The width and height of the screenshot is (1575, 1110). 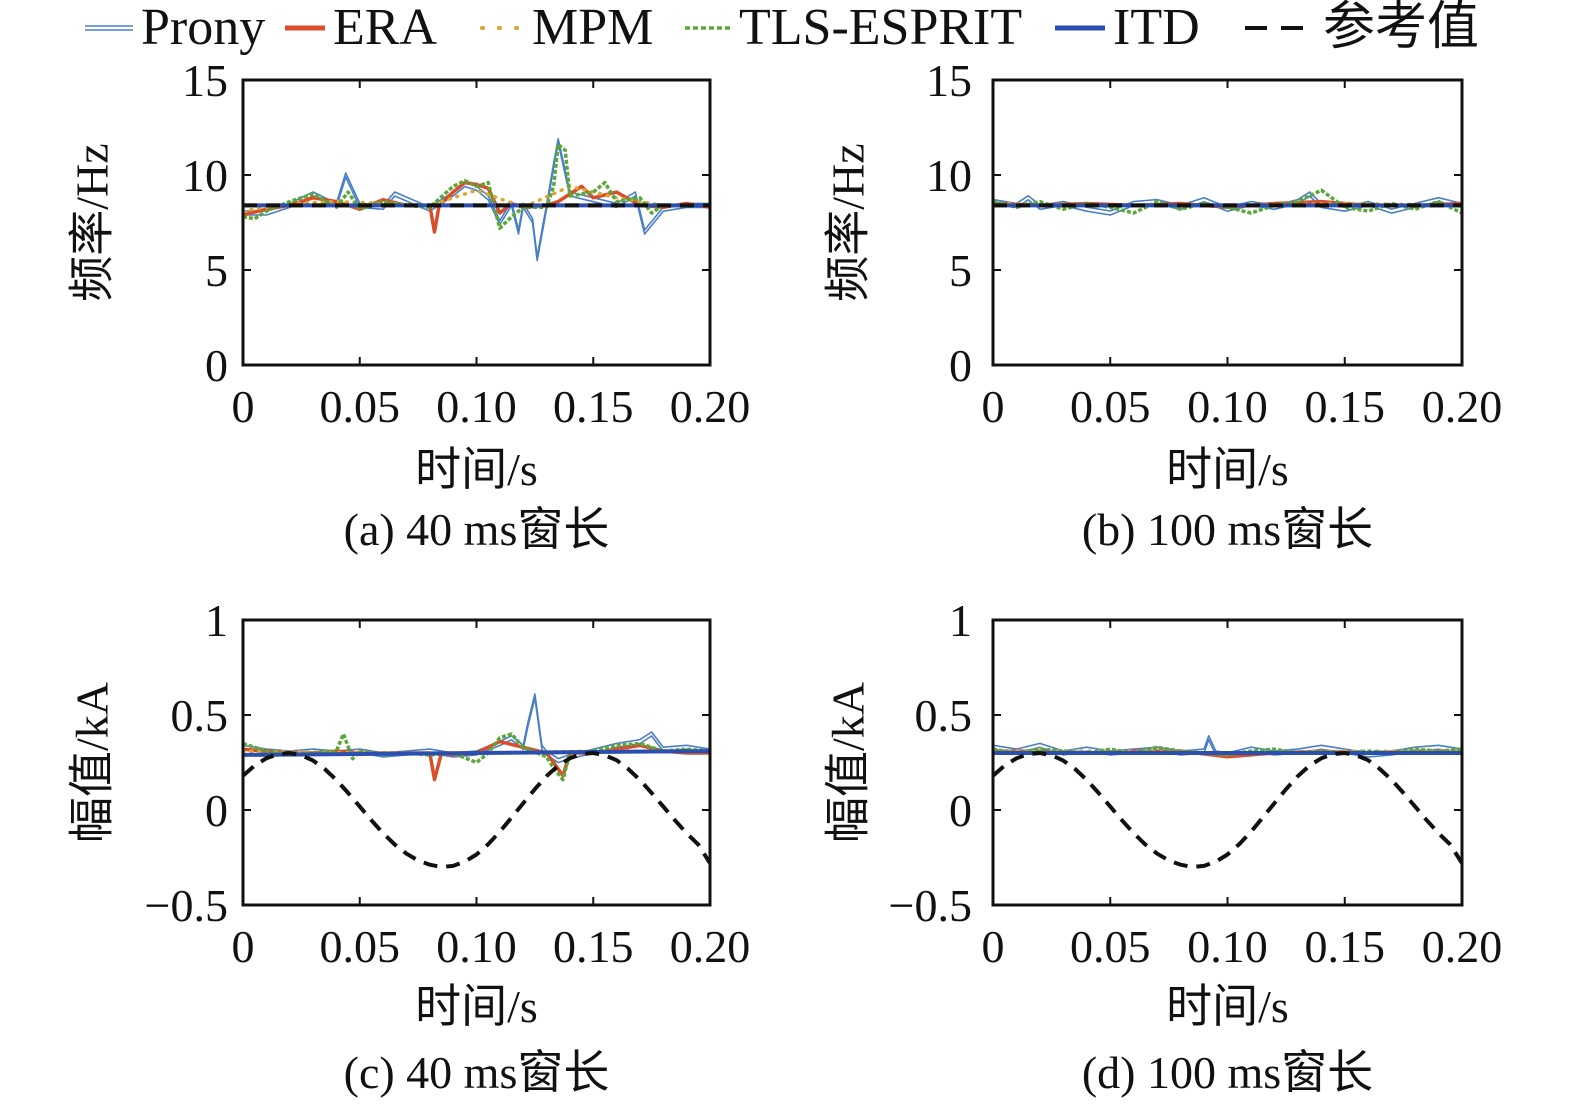 What do you see at coordinates (1080, 28) in the screenshot?
I see `legend-swatch-itd` at bounding box center [1080, 28].